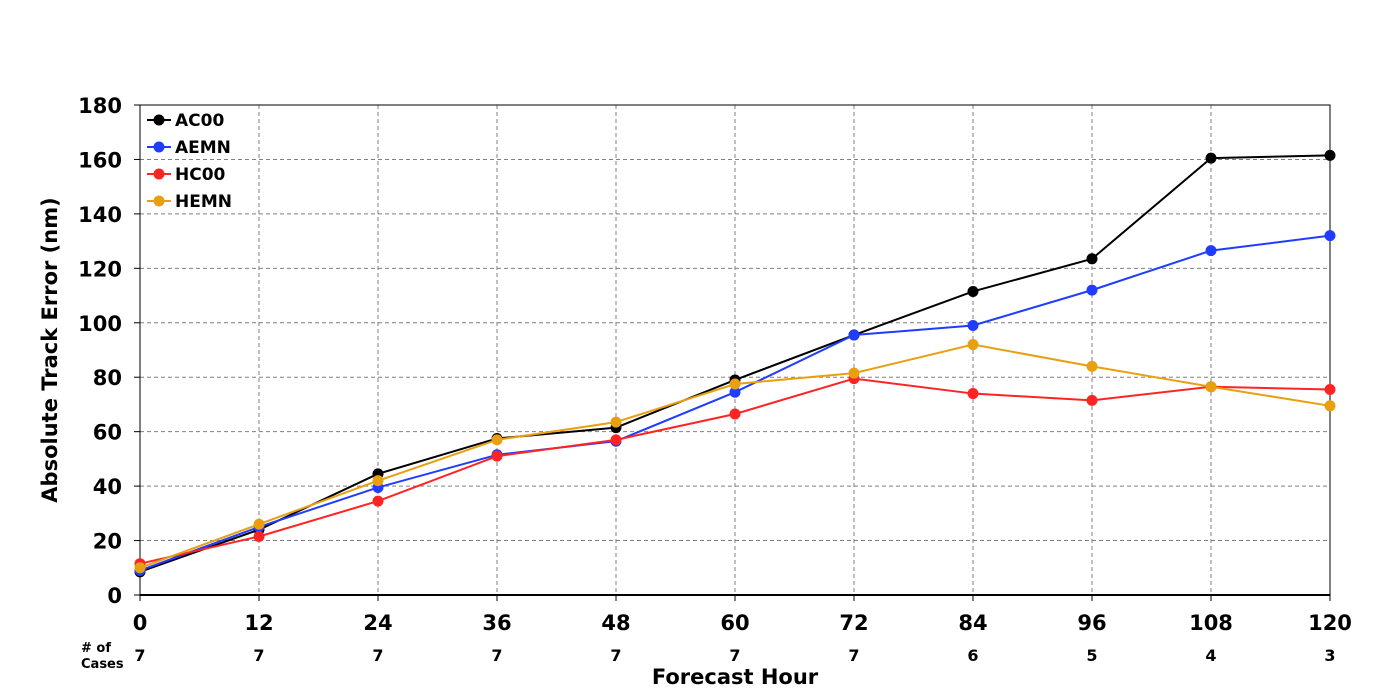 Image resolution: width=1400 pixels, height=700 pixels. Describe the element at coordinates (189, 161) in the screenshot. I see `legend: AC00 AEMN HC00 HEMN` at that location.